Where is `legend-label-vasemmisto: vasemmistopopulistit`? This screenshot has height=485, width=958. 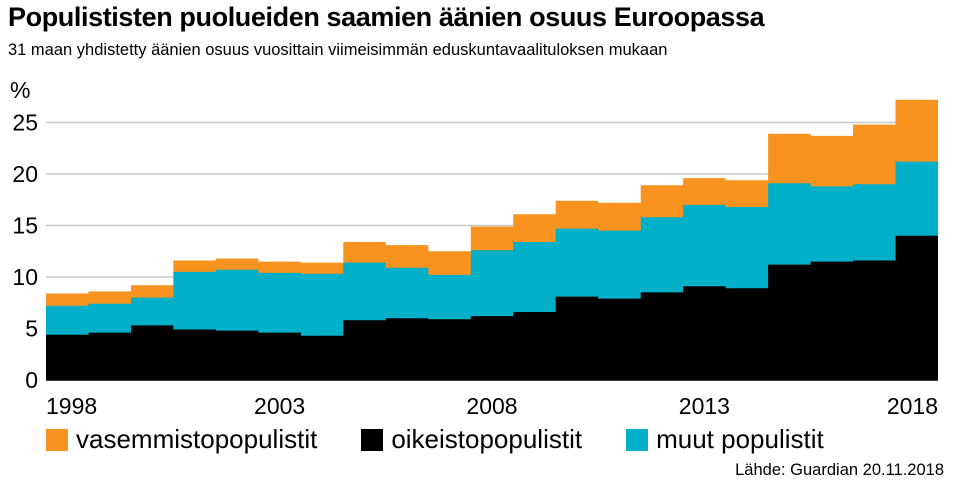 legend-label-vasemmisto: vasemmistopopulistit is located at coordinates (197, 439).